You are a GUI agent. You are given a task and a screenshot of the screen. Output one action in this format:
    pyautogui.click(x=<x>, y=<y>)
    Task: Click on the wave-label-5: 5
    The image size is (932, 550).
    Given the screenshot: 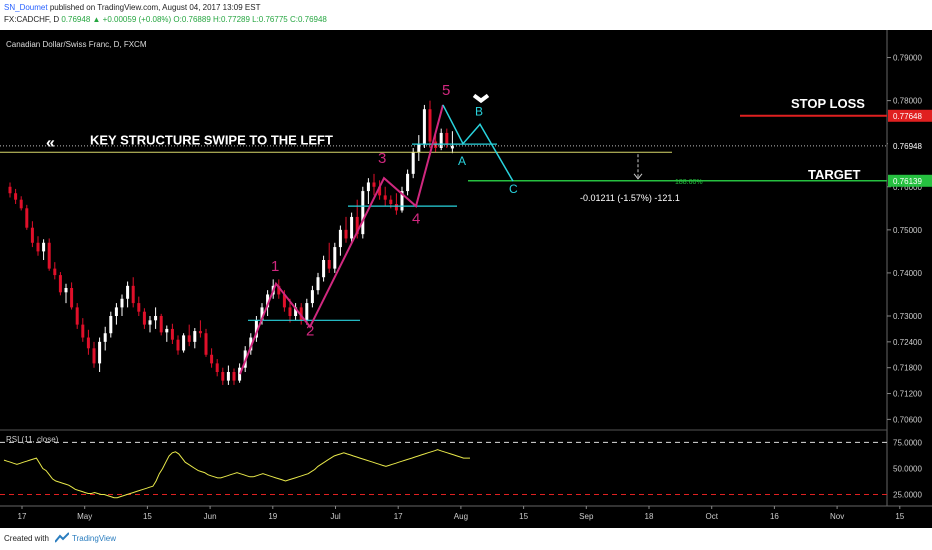 What is the action you would take?
    pyautogui.click(x=446, y=90)
    